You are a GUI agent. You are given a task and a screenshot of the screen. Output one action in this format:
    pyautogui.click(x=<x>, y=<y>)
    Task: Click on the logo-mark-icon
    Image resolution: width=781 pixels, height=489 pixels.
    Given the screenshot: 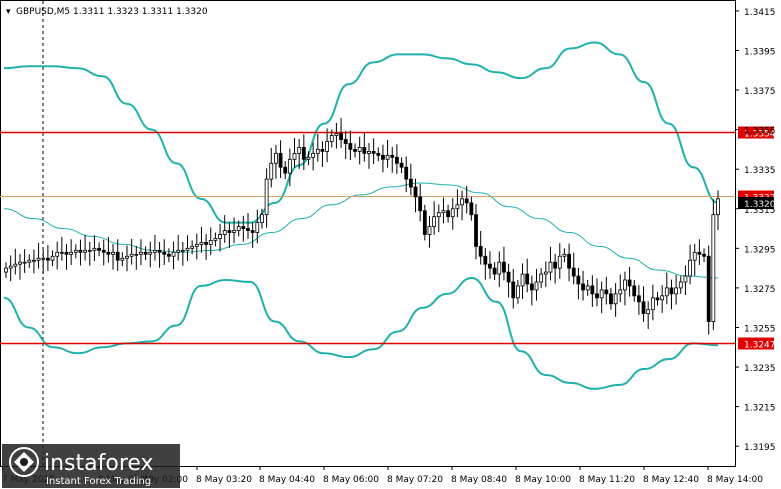 What is the action you would take?
    pyautogui.click(x=24, y=462)
    